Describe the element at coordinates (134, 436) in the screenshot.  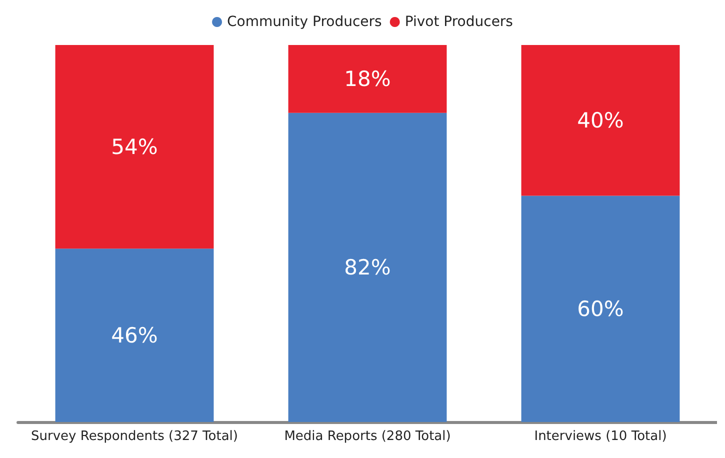
I see `x-tick-label: Survey Respondents (327 Total)` at that location.